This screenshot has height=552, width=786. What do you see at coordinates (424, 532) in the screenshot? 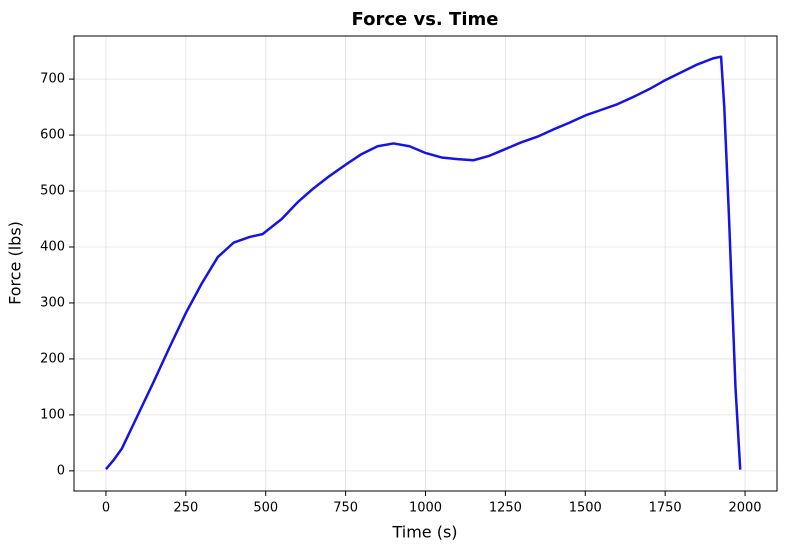
I see `x-axis-label: Time (s)` at bounding box center [424, 532].